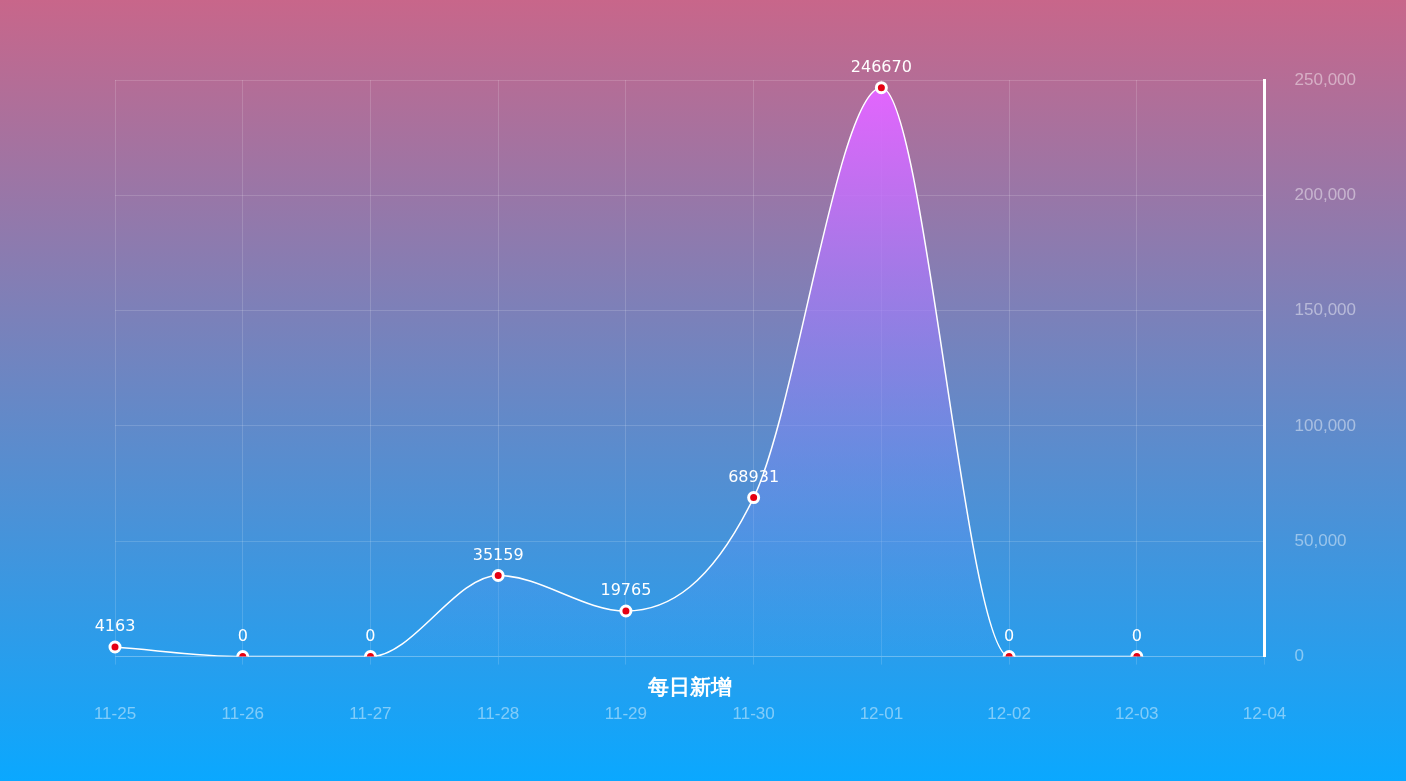  I want to click on y-tick-label: 250,000, so click(1325, 79).